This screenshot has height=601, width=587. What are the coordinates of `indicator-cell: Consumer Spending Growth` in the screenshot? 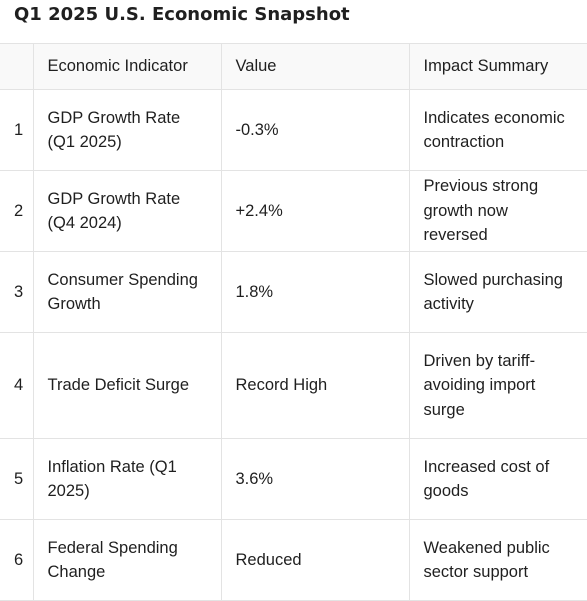 It's located at (127, 292).